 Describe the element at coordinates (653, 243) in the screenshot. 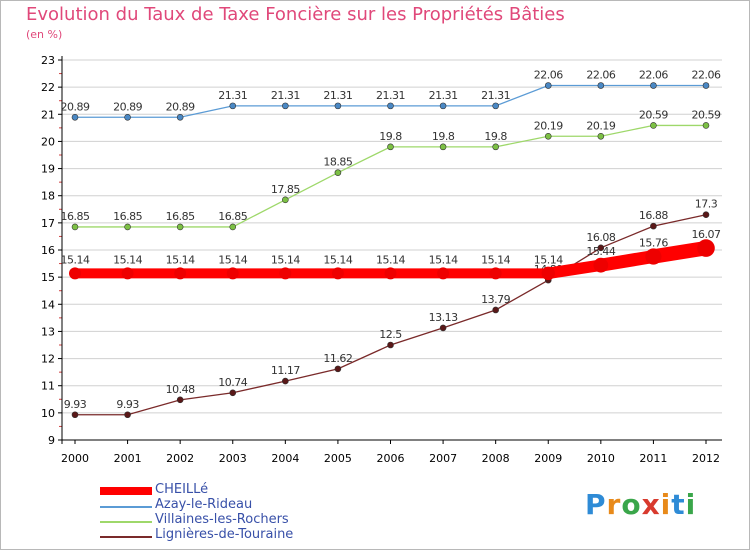

I see `data-label-cheill-: 15.76` at that location.